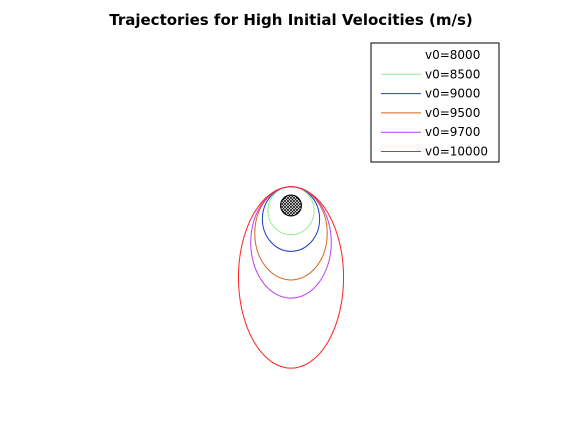 The width and height of the screenshot is (565, 424). What do you see at coordinates (452, 94) in the screenshot?
I see `legend-label: v0=9000` at bounding box center [452, 94].